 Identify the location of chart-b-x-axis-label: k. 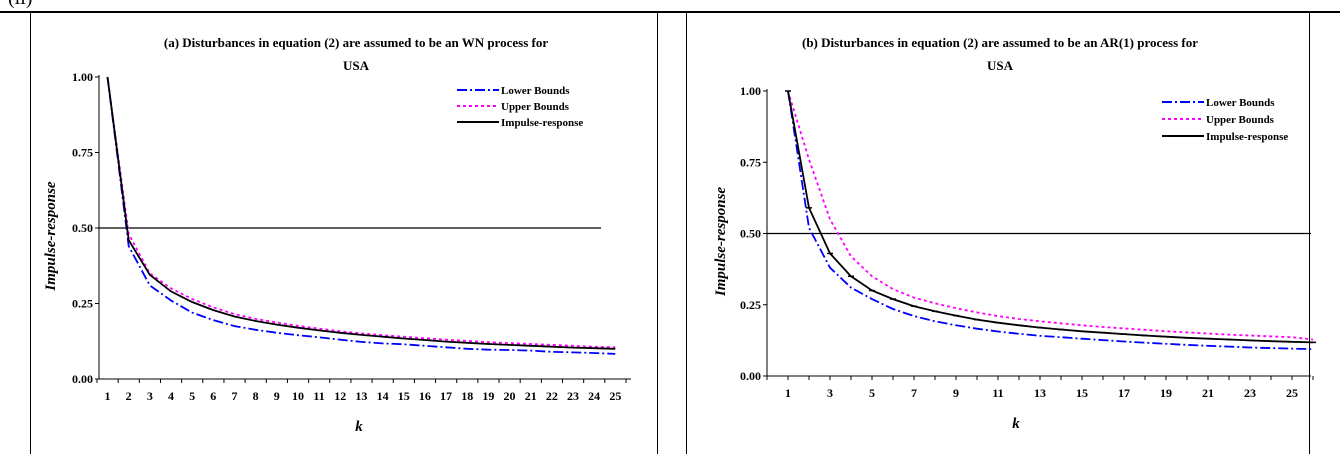
(1016, 424).